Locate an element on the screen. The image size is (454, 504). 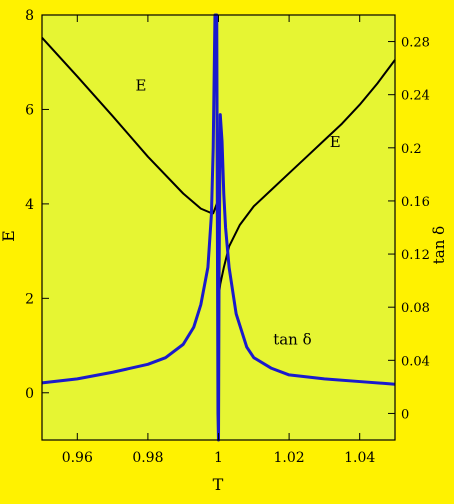
y-left-tick-label: 2 is located at coordinates (29, 299).